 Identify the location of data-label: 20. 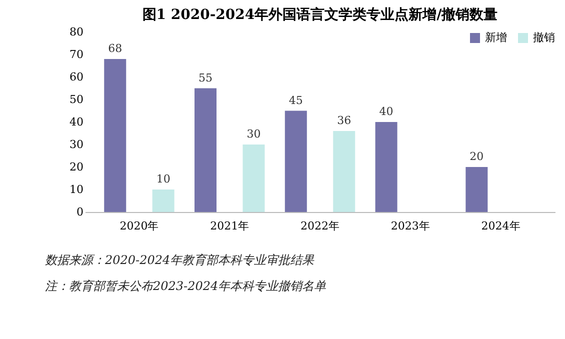
(477, 156).